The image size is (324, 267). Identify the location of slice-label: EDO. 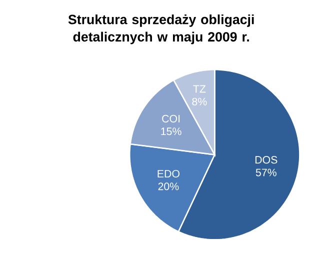
(169, 174).